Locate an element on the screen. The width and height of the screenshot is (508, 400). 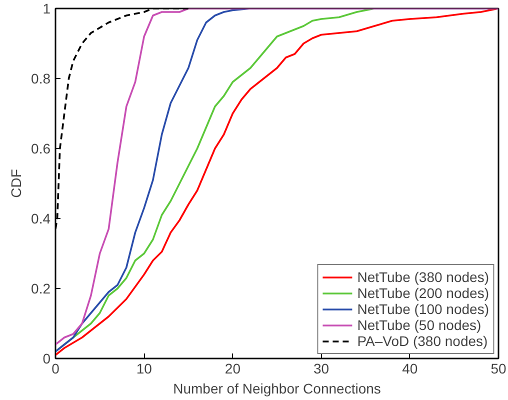
y-tick-label: 0.8 is located at coordinates (41, 78).